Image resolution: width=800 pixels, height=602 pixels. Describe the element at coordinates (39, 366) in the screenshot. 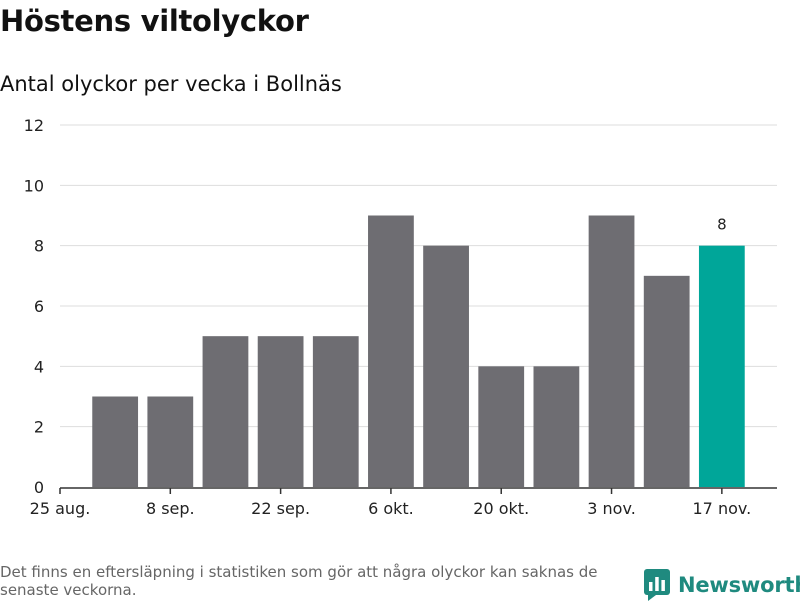

I see `y-tick-label: 4` at that location.